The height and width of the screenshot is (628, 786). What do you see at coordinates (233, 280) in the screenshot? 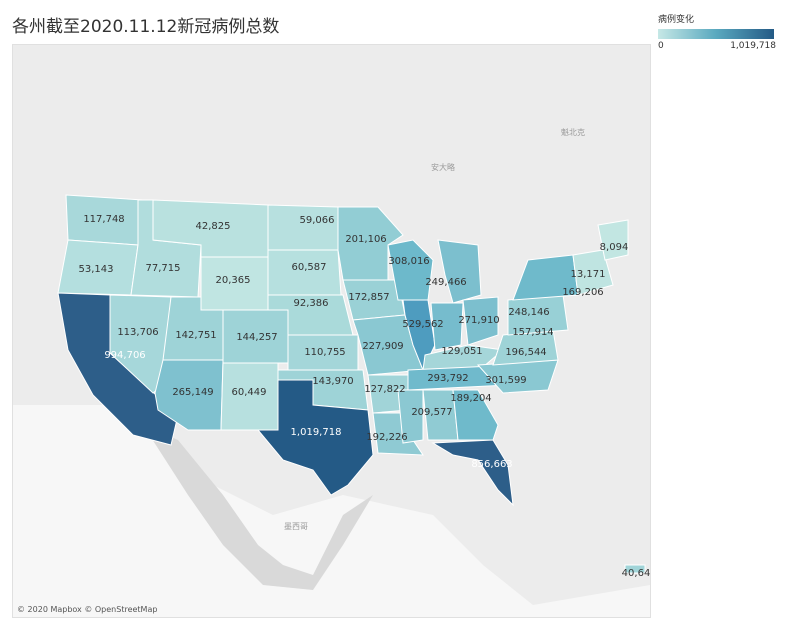
I see `label-WY: 20,365` at bounding box center [233, 280].